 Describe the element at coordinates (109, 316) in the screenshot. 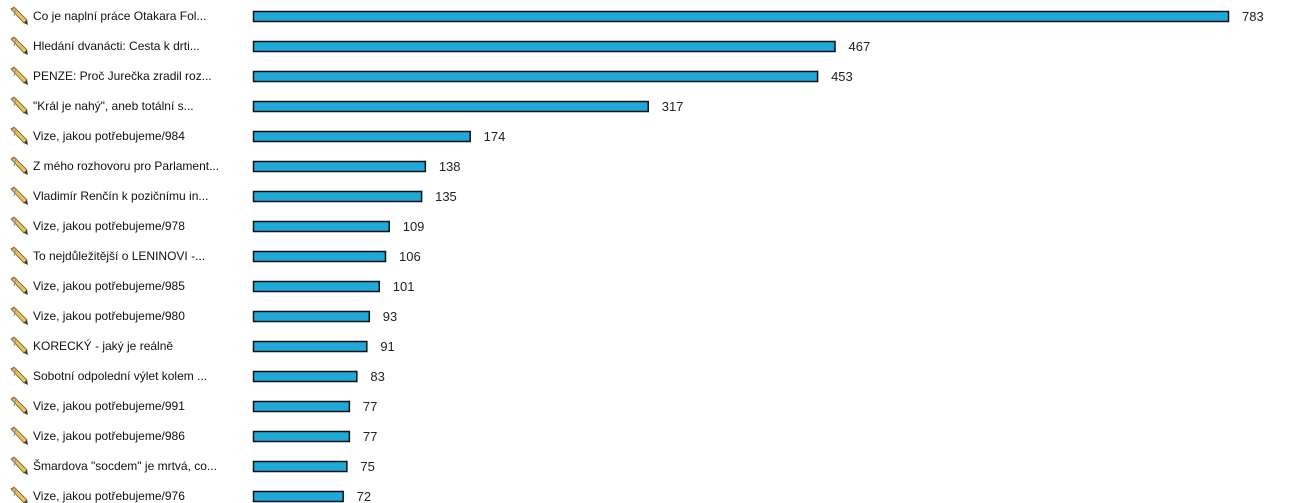

I see `category-label: Vize, jakou potřebujeme/980` at that location.